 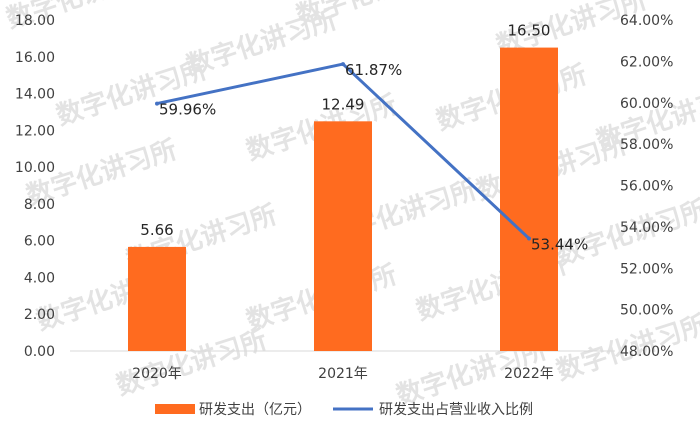 What do you see at coordinates (559, 244) in the screenshot?
I see `line-value-label: 53.44%` at bounding box center [559, 244].